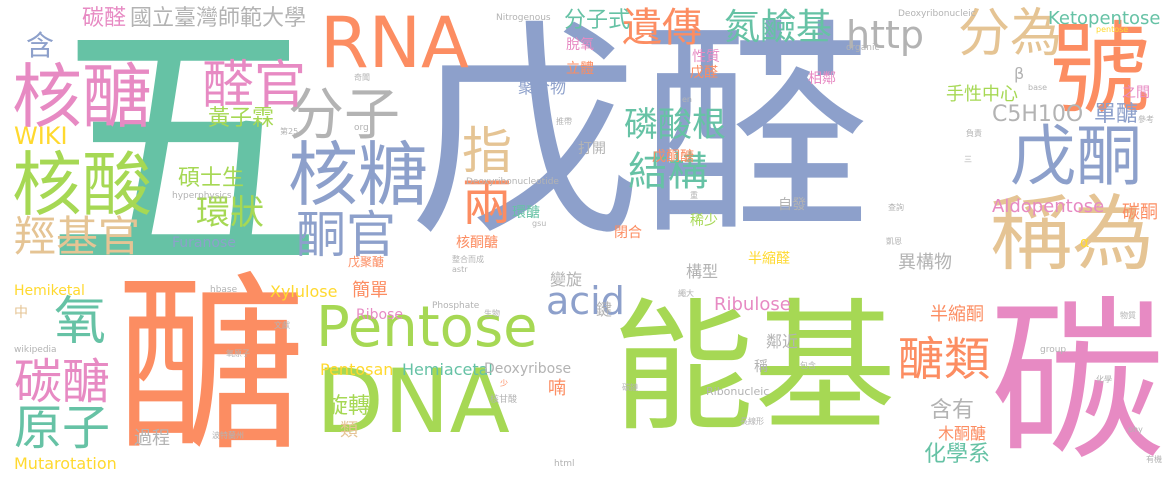 Image resolution: width=1175 pixels, height=482 pixels. Describe the element at coordinates (413, 401) in the screenshot. I see `word-dna: DNA` at that location.